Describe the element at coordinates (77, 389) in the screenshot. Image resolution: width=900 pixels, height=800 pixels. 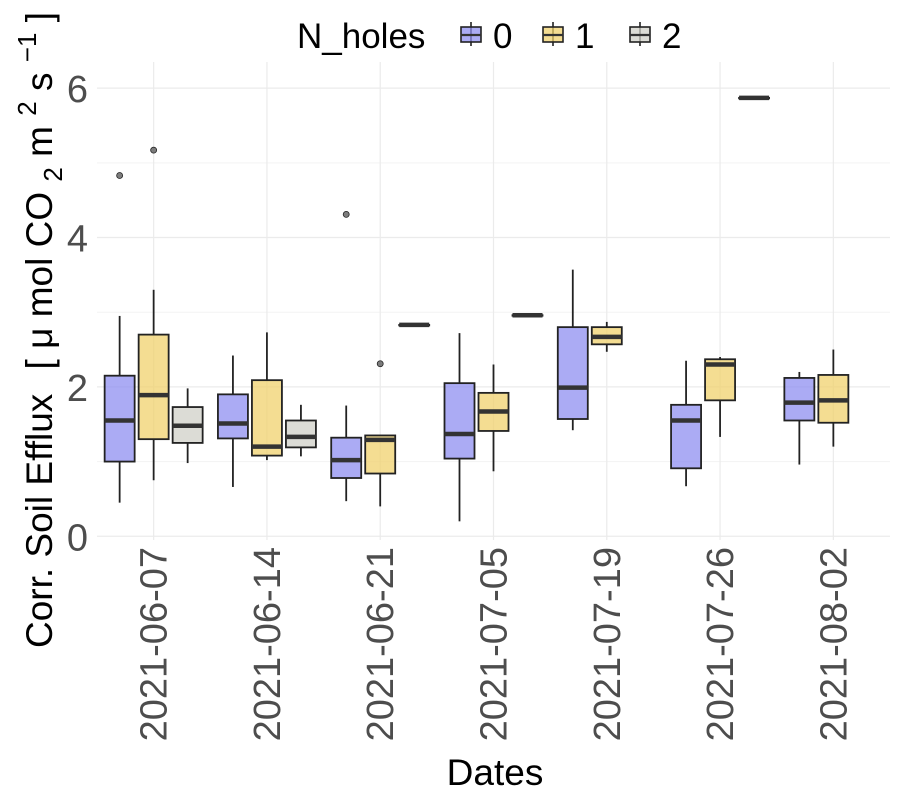
I see `y-tick-label: 2` at that location.